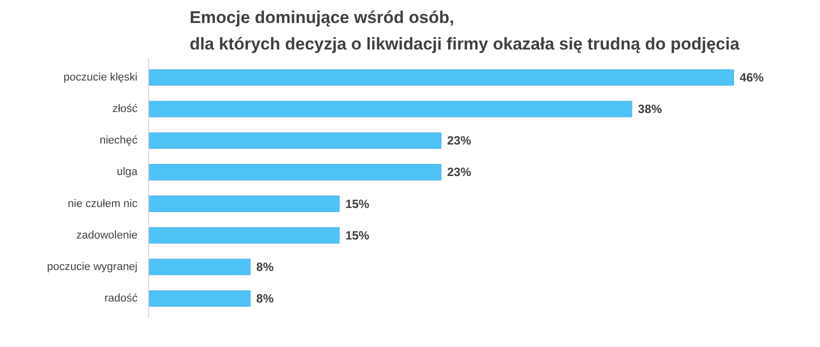  Describe the element at coordinates (92, 266) in the screenshot. I see `y-tick-label: poczucie wygranej` at that location.